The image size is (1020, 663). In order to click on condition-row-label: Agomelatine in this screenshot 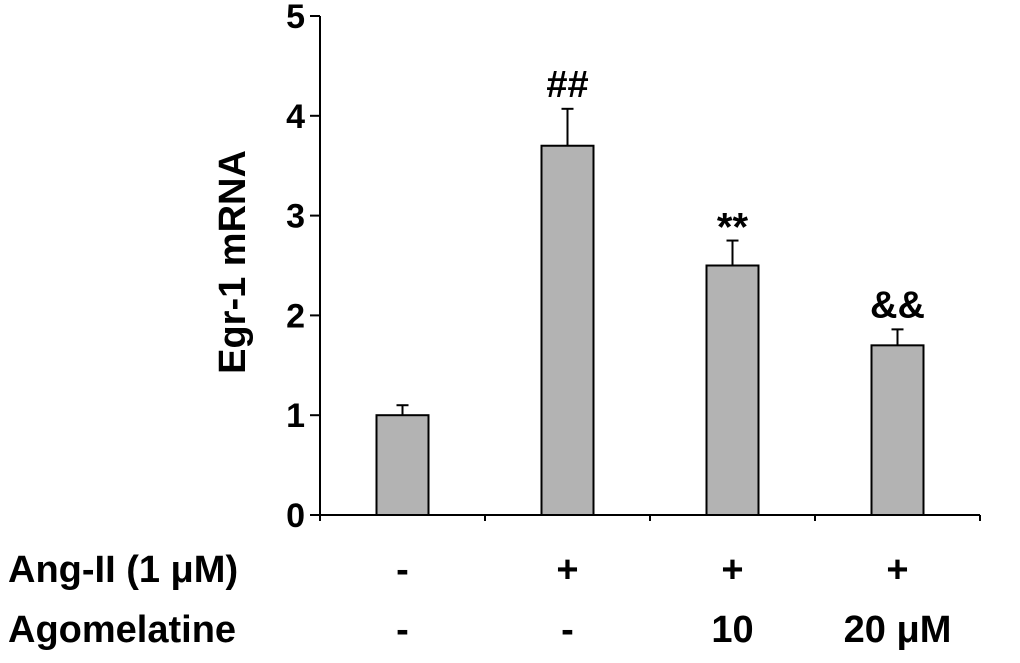, I will do `click(122, 630)`.